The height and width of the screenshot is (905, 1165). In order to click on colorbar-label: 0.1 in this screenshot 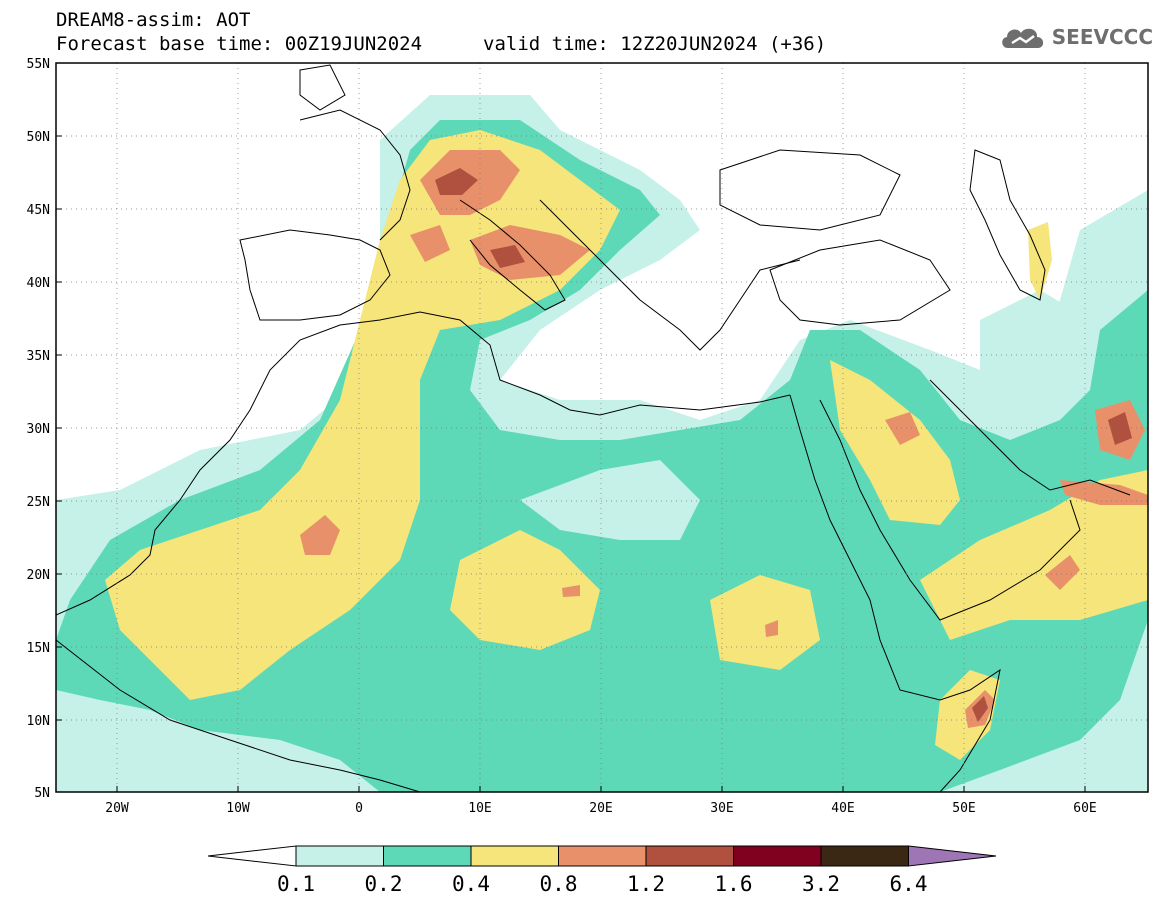, I will do `click(296, 884)`.